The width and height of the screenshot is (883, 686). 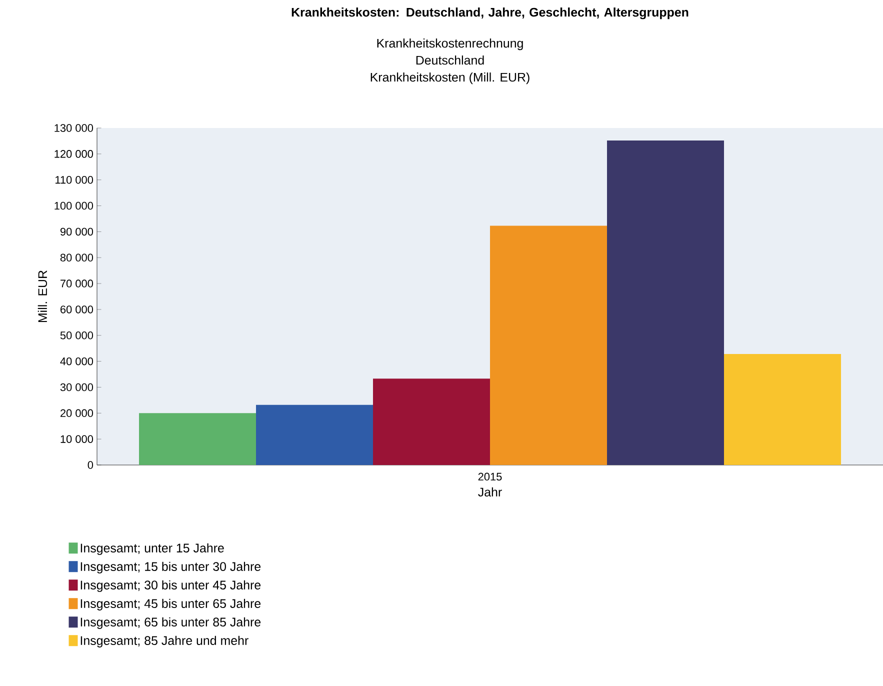 I want to click on y-tick-label: 10 000, so click(x=77, y=439).